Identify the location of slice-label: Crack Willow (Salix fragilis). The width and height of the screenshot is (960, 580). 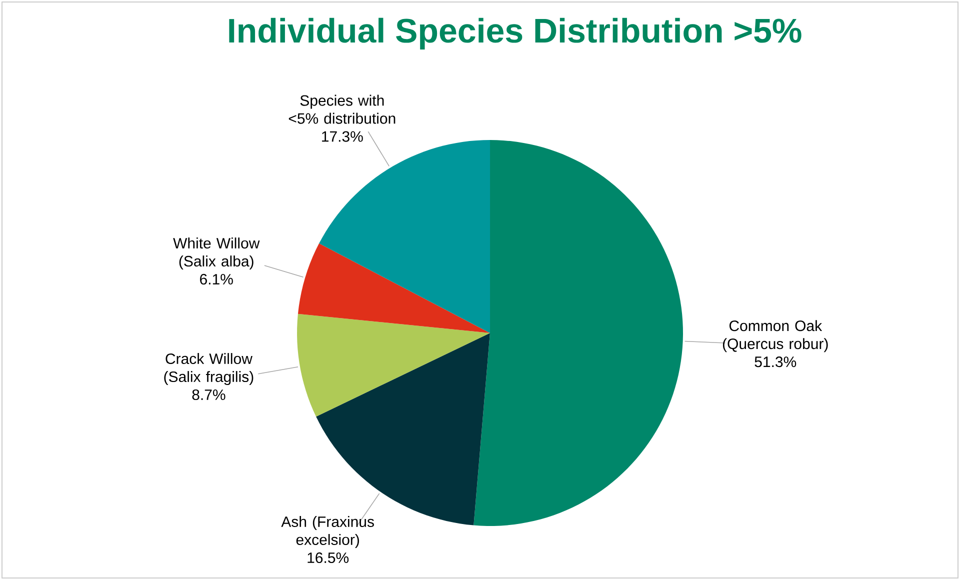
(209, 369).